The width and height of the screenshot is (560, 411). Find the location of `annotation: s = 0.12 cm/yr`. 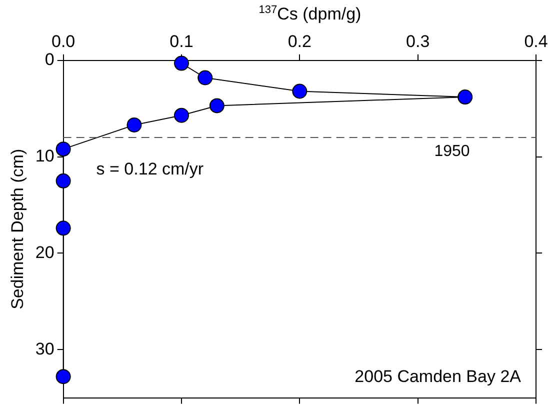

annotation: s = 0.12 cm/yr is located at coordinates (150, 169).